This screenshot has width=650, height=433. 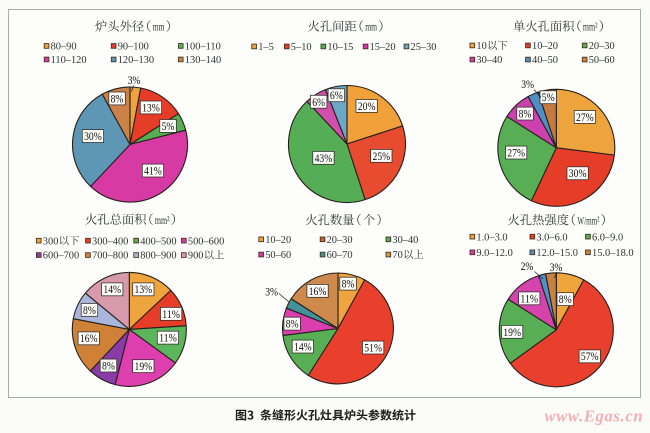 I want to click on svg-text: 20%, so click(x=367, y=106).